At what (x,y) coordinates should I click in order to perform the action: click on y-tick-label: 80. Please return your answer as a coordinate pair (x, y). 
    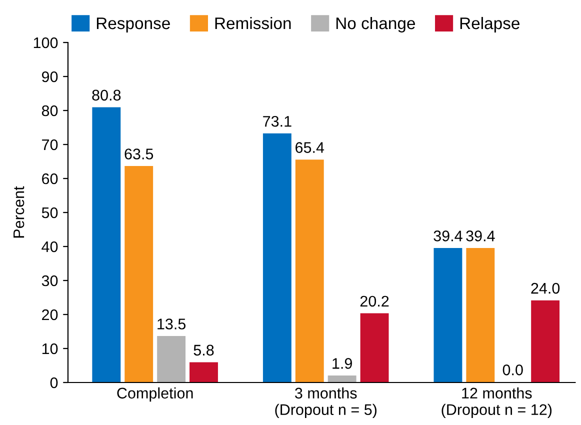
    Looking at the image, I should click on (50, 110).